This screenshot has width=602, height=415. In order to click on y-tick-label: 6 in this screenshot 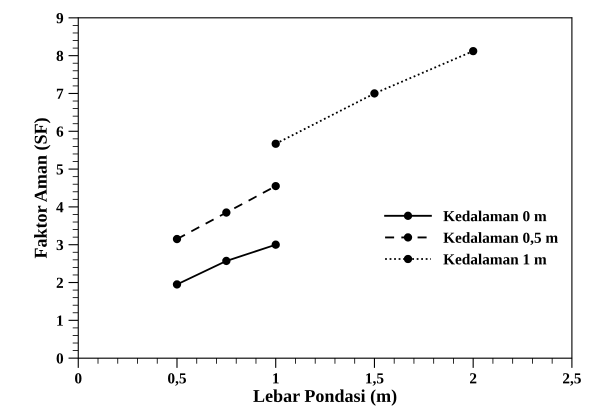, I will do `click(60, 131)`.